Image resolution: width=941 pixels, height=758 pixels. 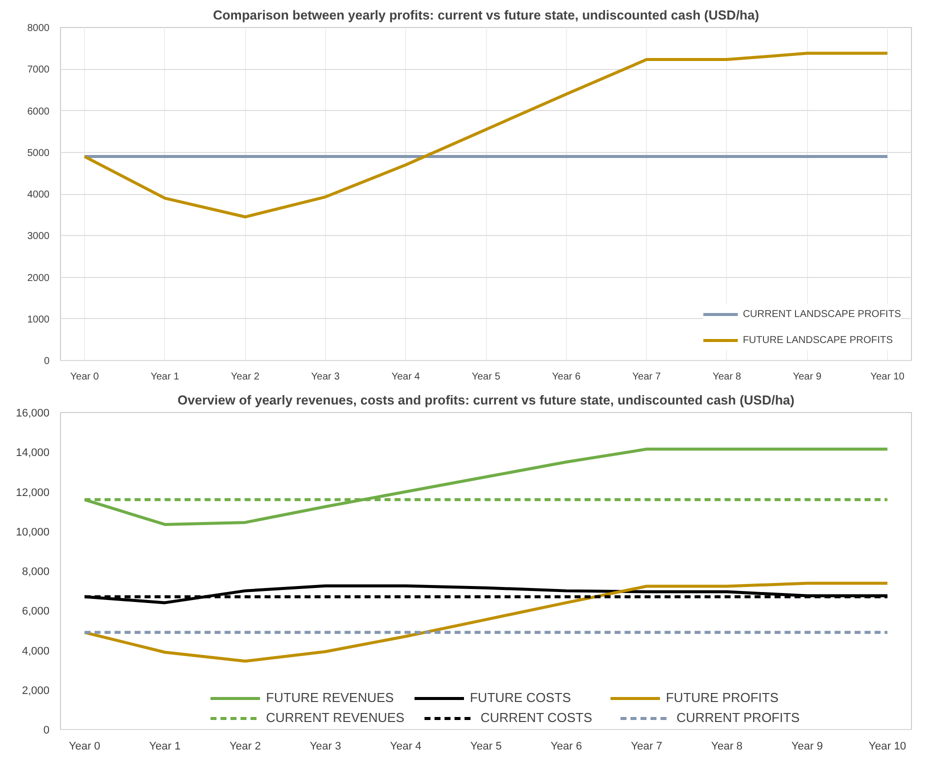 What do you see at coordinates (38, 28) in the screenshot?
I see `y-tick-label: 8000` at bounding box center [38, 28].